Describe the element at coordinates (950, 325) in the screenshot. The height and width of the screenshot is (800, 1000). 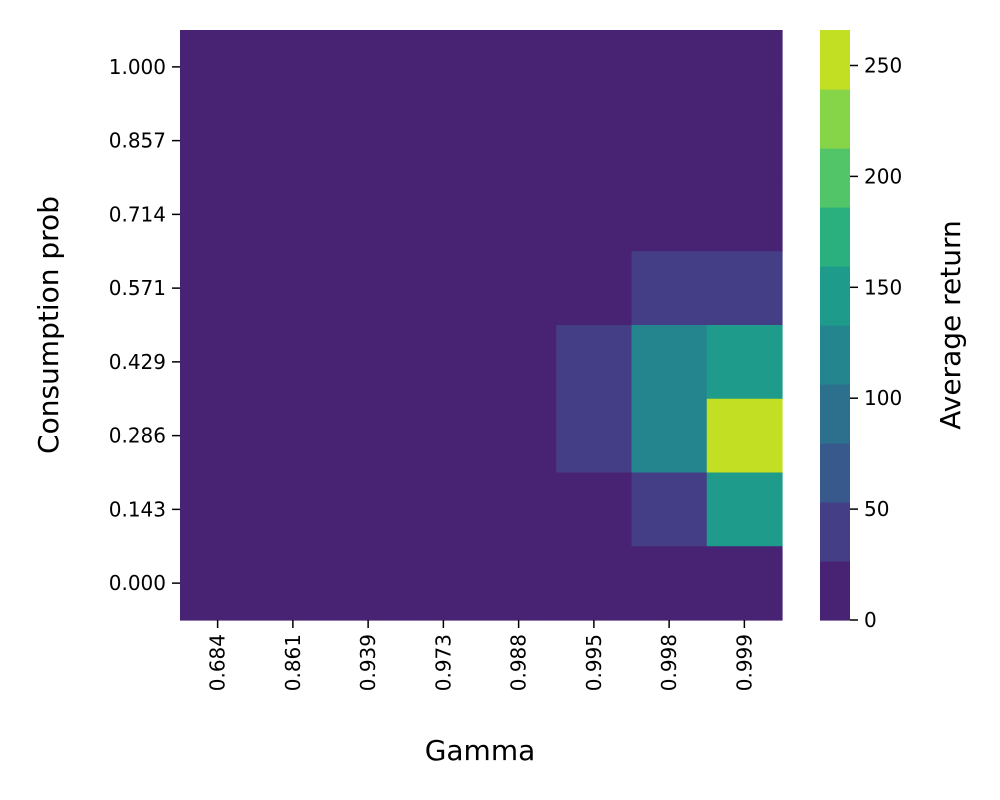
I see `colorbar-title: Average return` at that location.